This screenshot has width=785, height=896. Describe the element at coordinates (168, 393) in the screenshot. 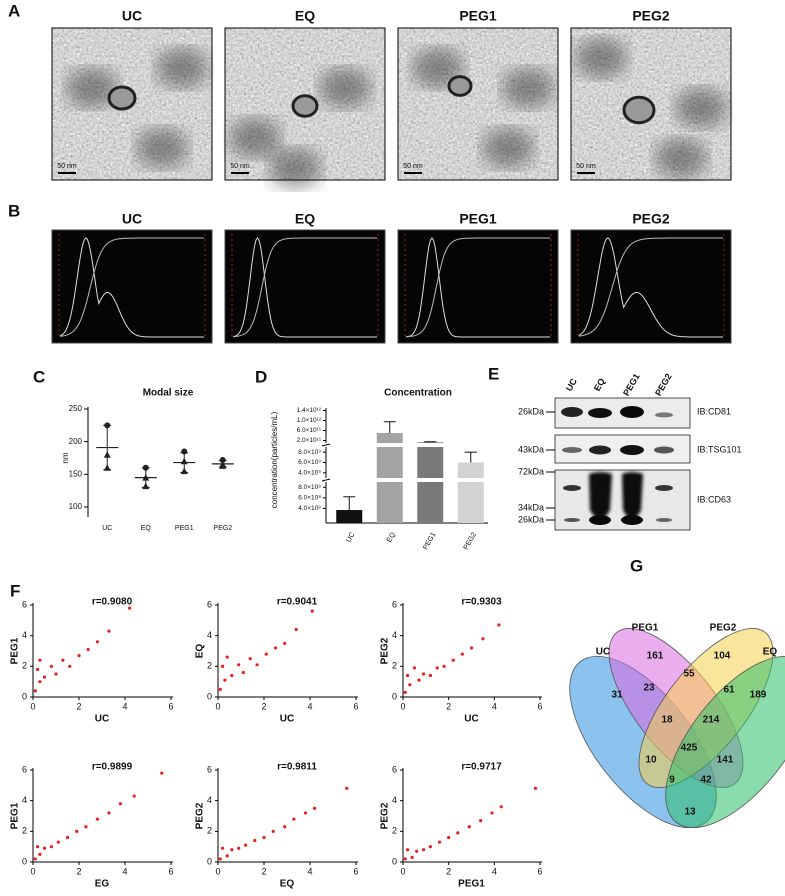

I see `chart-title: Modal size` at that location.